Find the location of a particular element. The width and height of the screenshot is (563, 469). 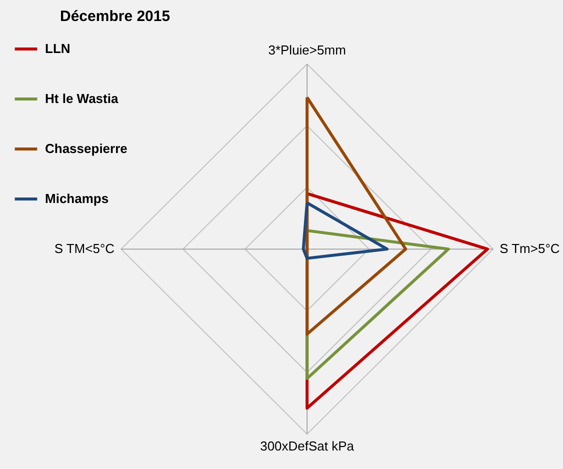

spoke-label: S TM<5°C is located at coordinates (84, 248).